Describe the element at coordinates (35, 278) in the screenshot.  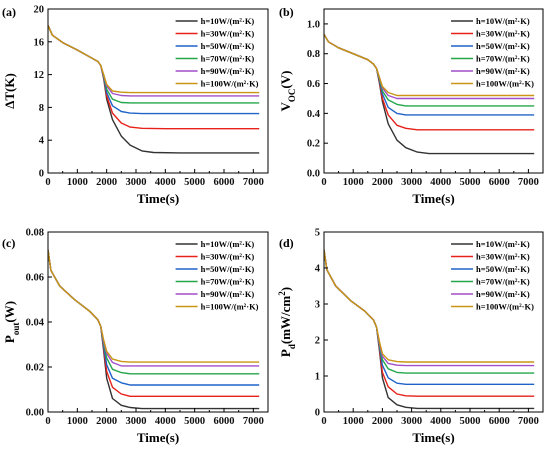
I see `y-tick-label: 0.06` at that location.